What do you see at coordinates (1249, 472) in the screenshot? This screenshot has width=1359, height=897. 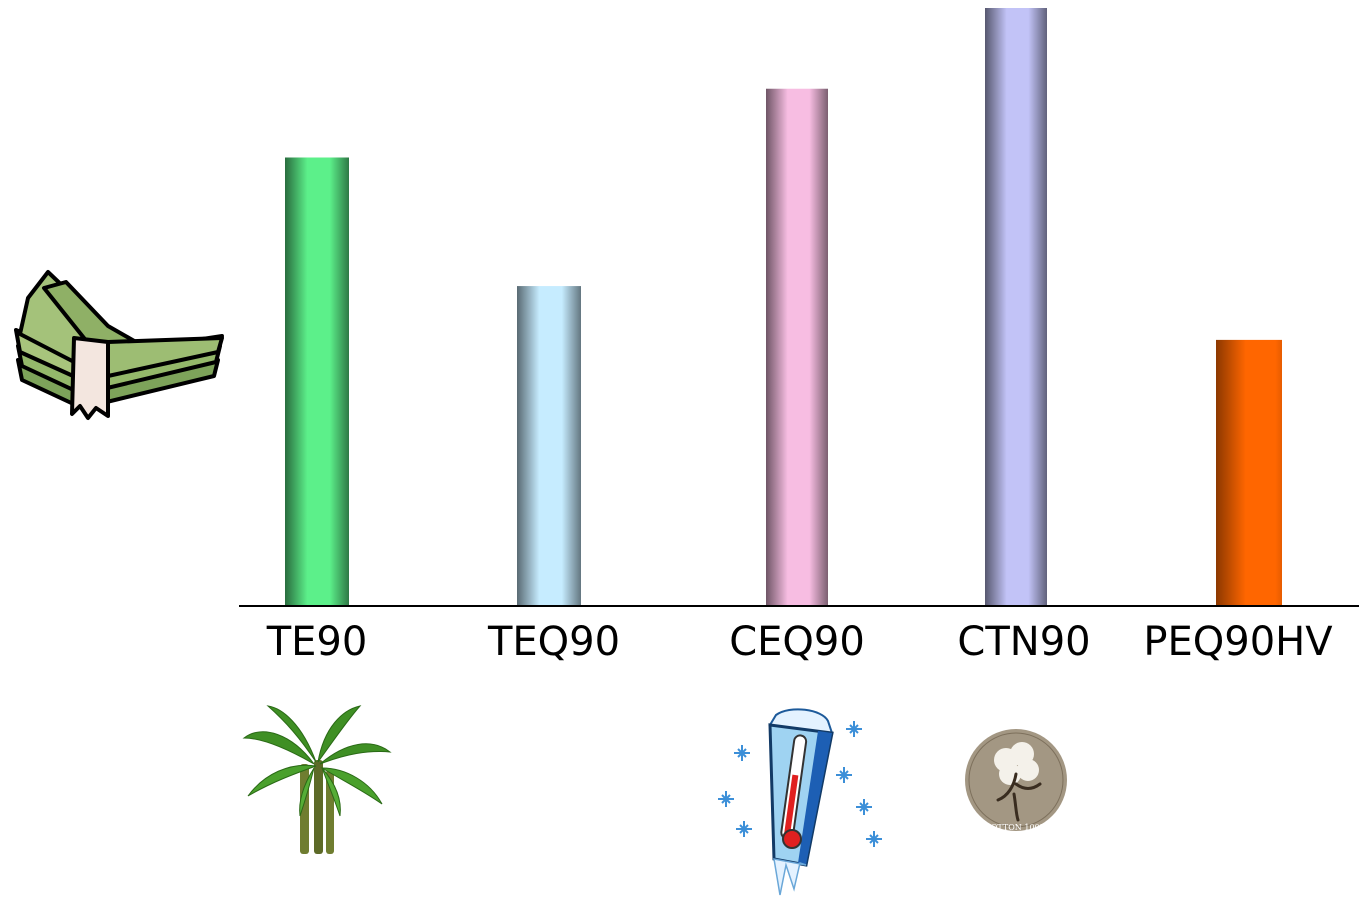 I see `bar-peq90hv` at bounding box center [1249, 472].